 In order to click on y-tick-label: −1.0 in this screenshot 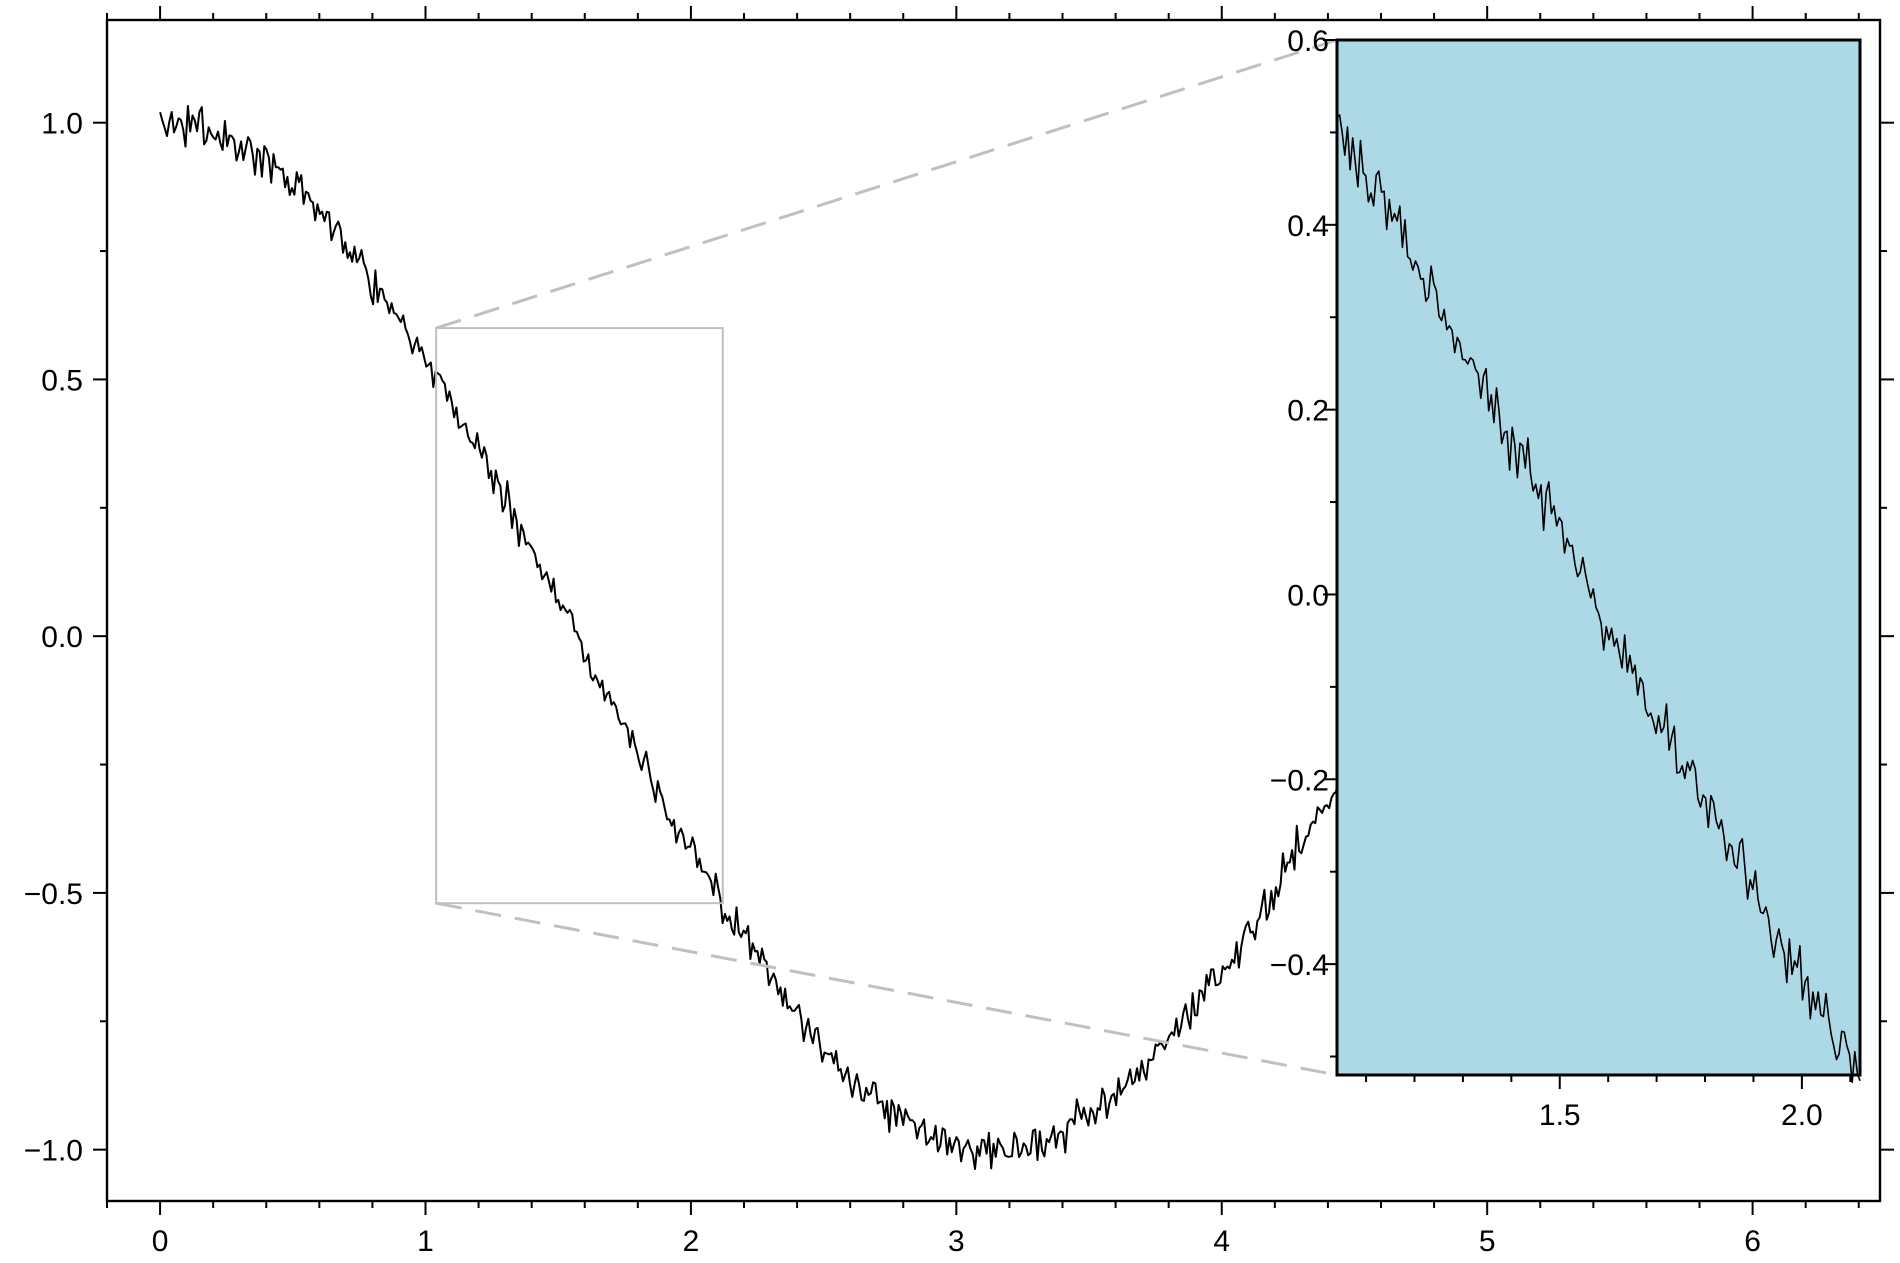, I will do `click(53, 1151)`.